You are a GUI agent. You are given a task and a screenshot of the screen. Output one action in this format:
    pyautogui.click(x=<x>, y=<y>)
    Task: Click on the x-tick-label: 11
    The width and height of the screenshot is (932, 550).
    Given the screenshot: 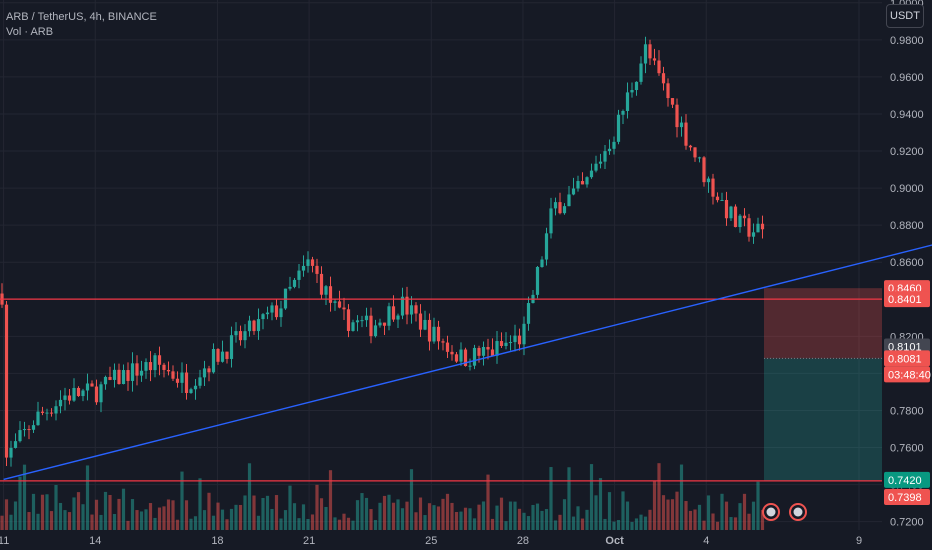 What is the action you would take?
    pyautogui.click(x=4, y=541)
    